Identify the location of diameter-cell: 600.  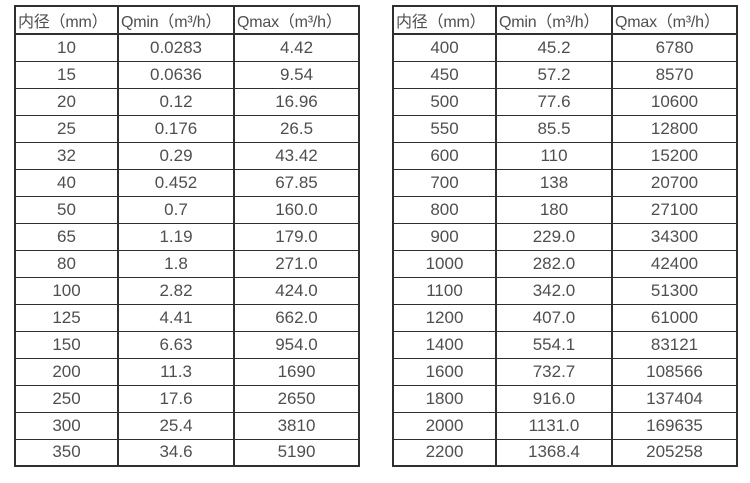
(444, 155).